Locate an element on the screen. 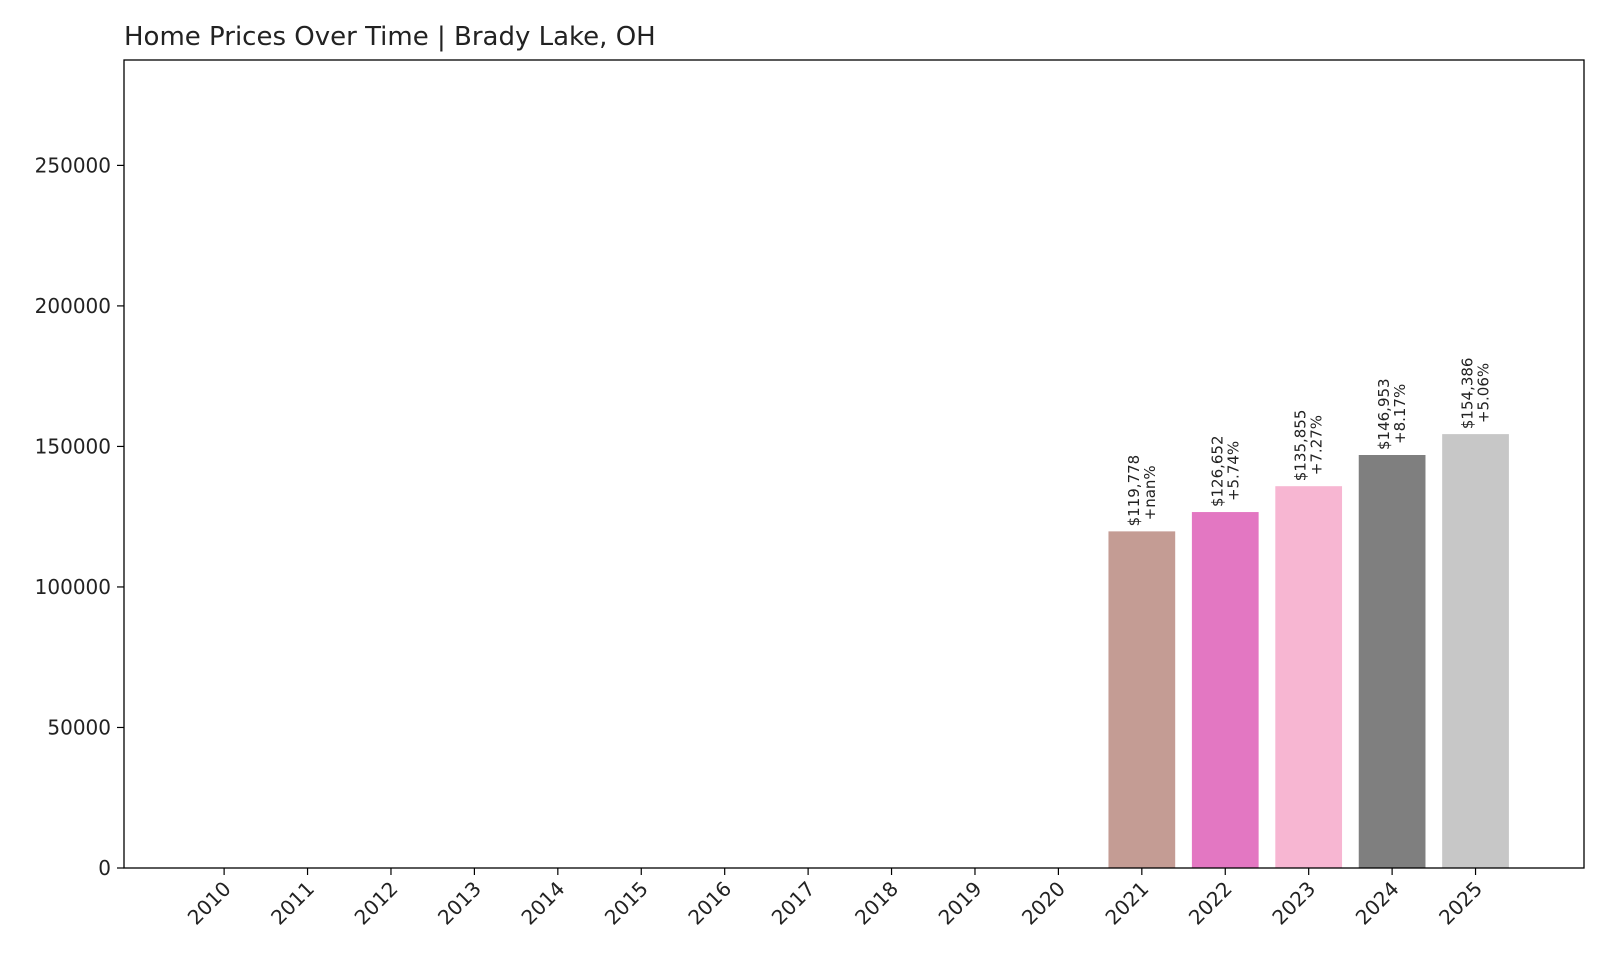 The width and height of the screenshot is (1600, 964). y-tick-label: 50000 is located at coordinates (79, 727).